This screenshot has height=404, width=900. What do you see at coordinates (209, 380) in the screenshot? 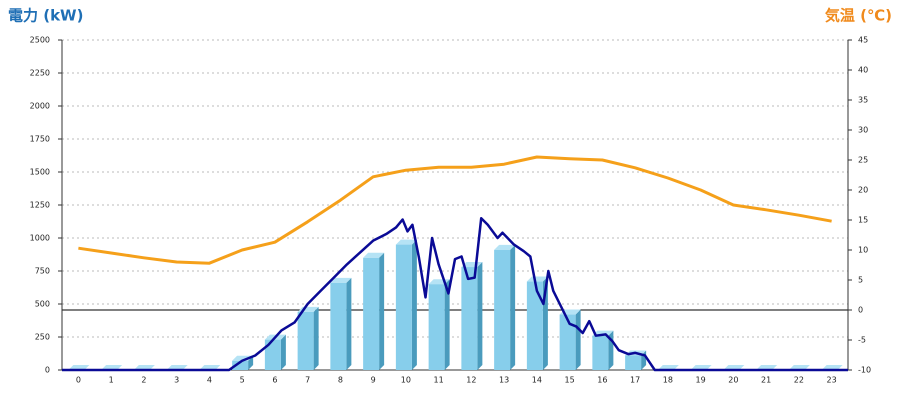
I see `x-tick-label: 4` at bounding box center [209, 380].